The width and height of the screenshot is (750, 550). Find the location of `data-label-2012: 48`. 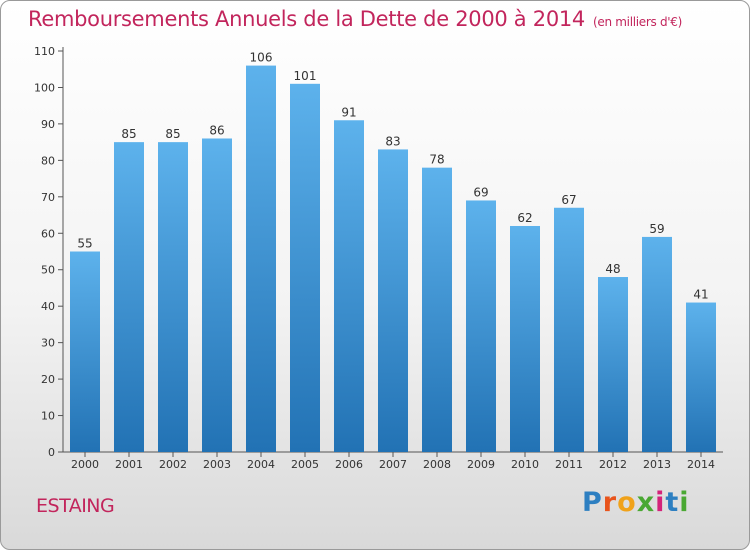

data-label-2012: 48 is located at coordinates (612, 269).